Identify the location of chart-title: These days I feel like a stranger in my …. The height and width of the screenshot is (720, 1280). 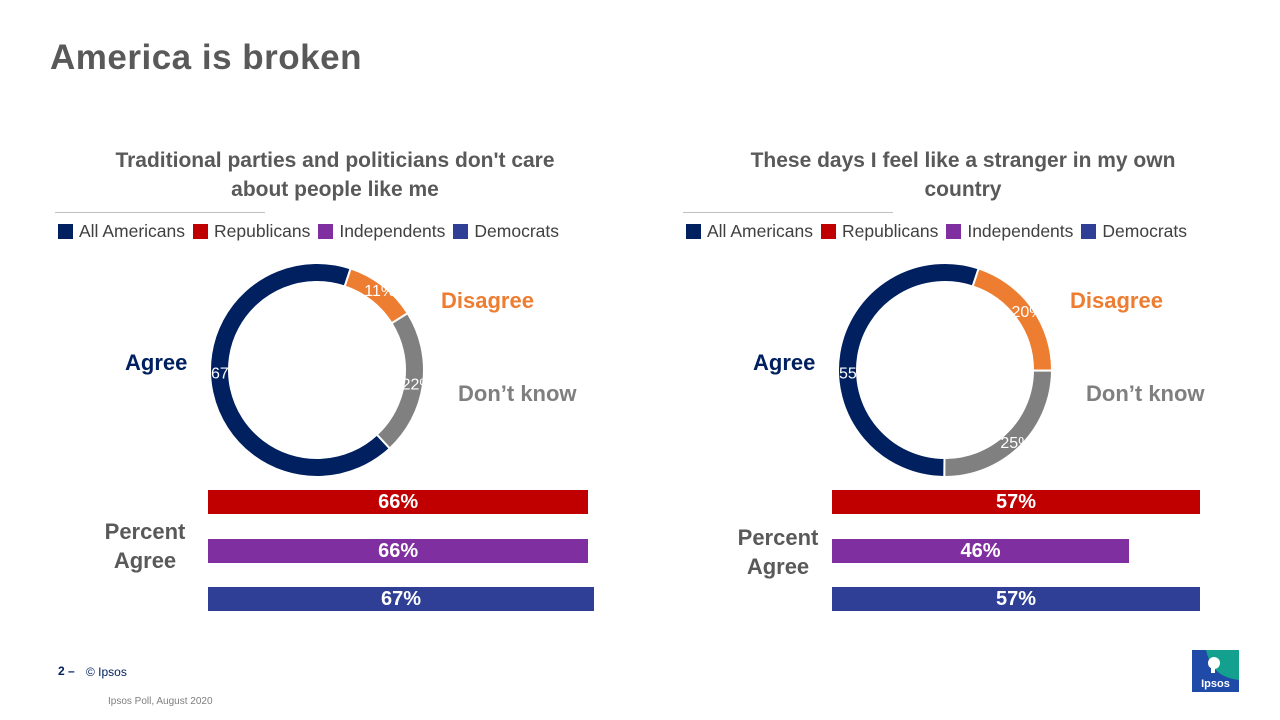
(963, 175).